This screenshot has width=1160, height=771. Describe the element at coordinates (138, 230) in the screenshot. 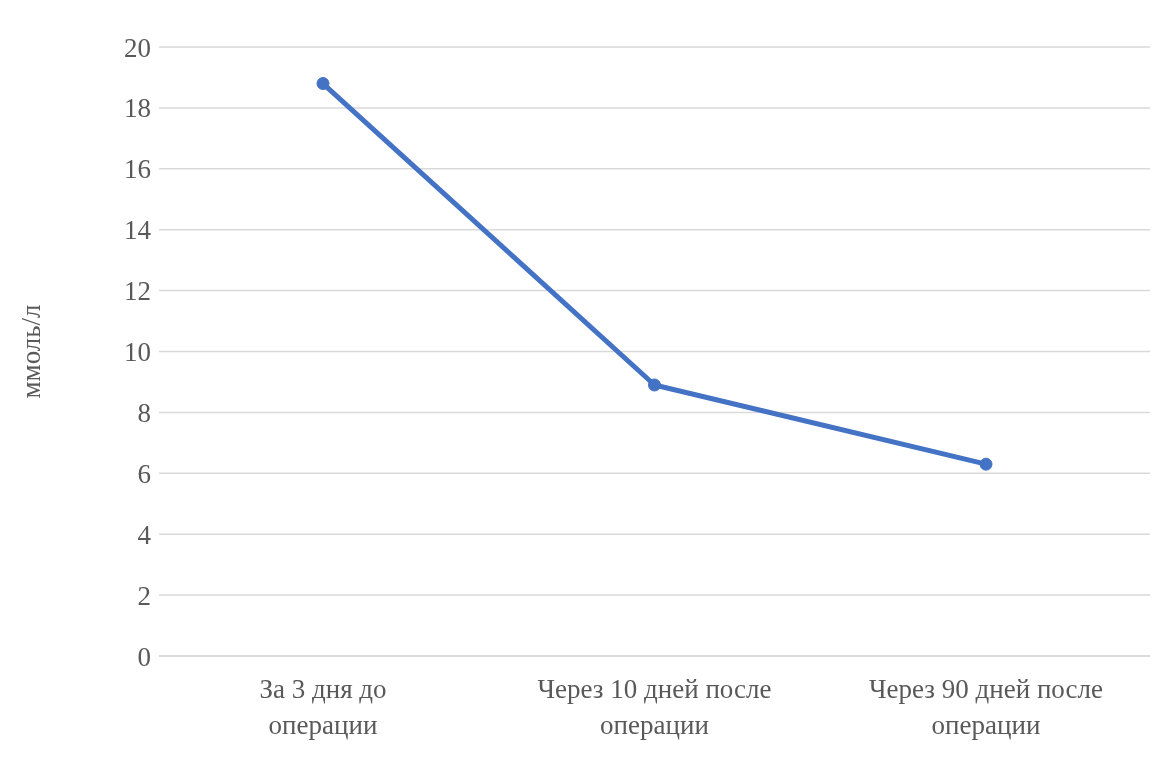

I see `y-tick-label: 14` at that location.